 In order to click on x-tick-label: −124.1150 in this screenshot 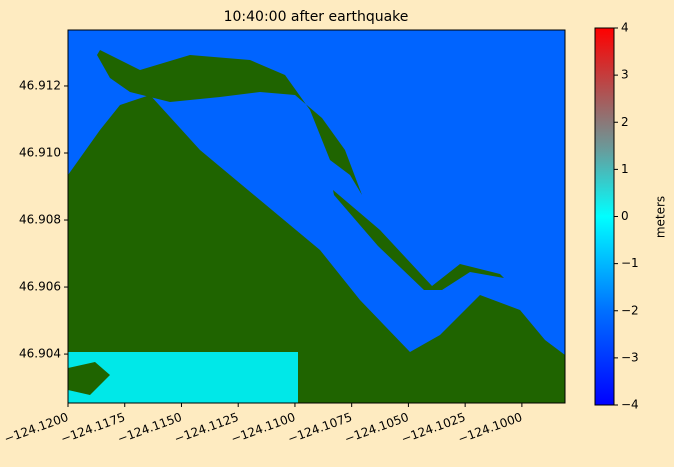, I will do `click(150, 428)`.